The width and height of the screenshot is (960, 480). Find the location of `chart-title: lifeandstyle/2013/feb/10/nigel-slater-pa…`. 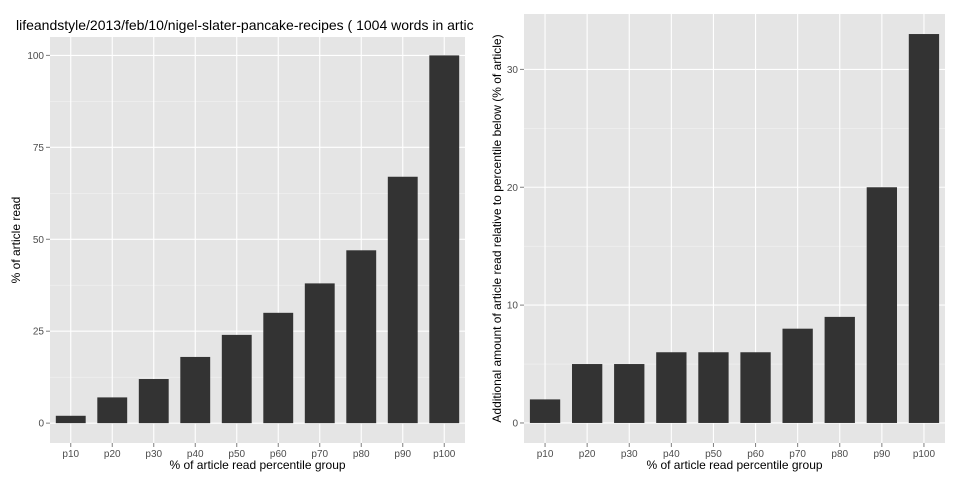

chart-title: lifeandstyle/2013/feb/10/nigel-slater-pa… is located at coordinates (245, 25).